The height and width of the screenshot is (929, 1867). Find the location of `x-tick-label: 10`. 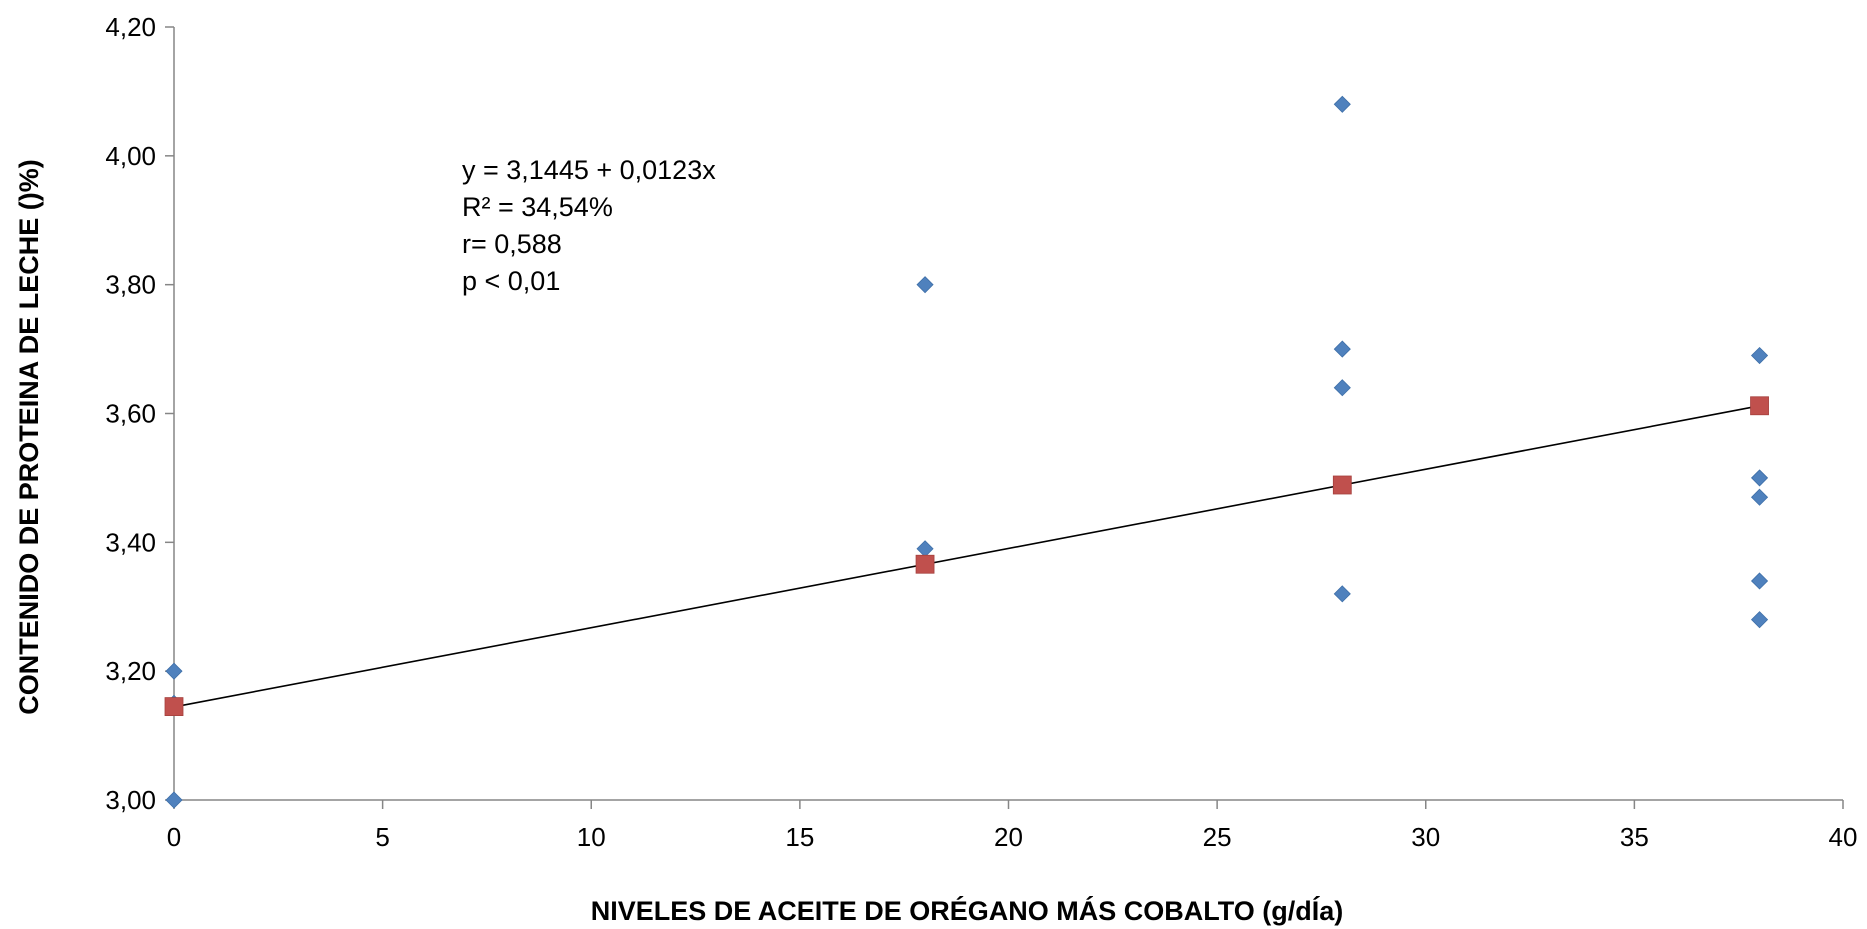

x-tick-label: 10 is located at coordinates (591, 837).